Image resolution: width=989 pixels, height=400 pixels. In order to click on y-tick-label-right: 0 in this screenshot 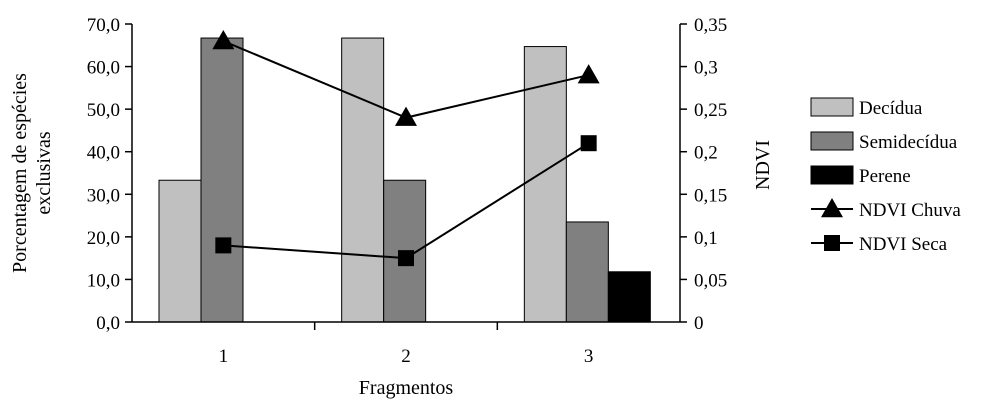, I will do `click(699, 323)`.